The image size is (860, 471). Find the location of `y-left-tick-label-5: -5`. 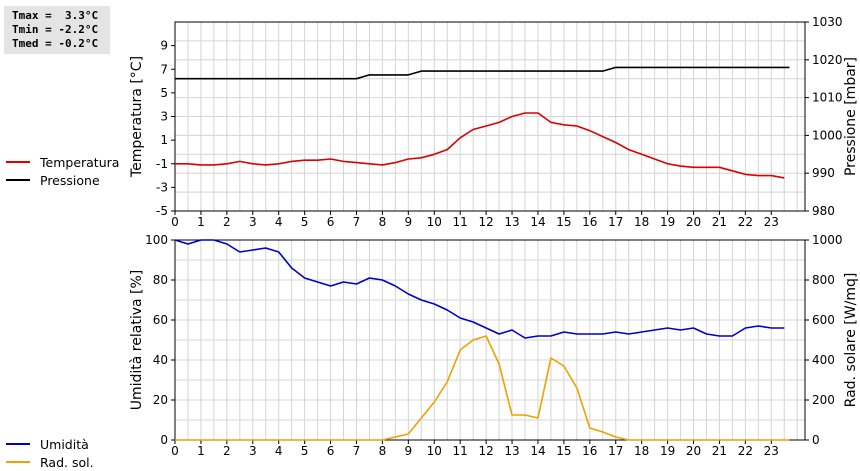

y-left-tick-label-5: -5 is located at coordinates (162, 211).